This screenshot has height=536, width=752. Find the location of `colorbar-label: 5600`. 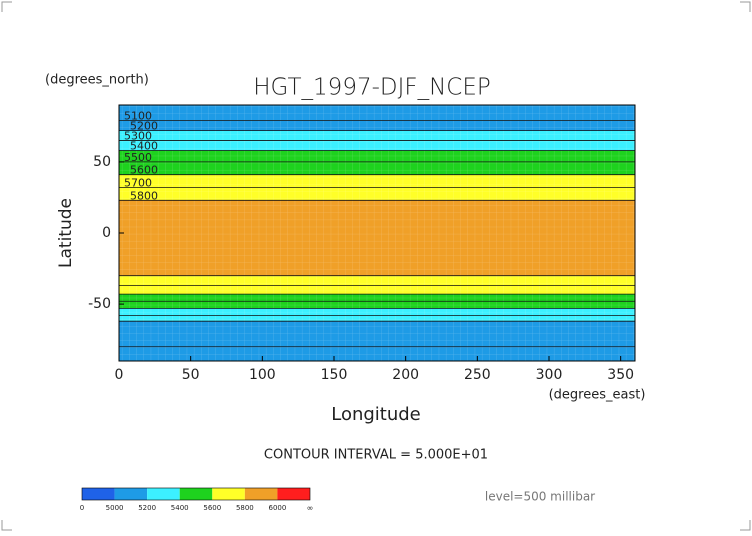

colorbar-label: 5600 is located at coordinates (212, 508).